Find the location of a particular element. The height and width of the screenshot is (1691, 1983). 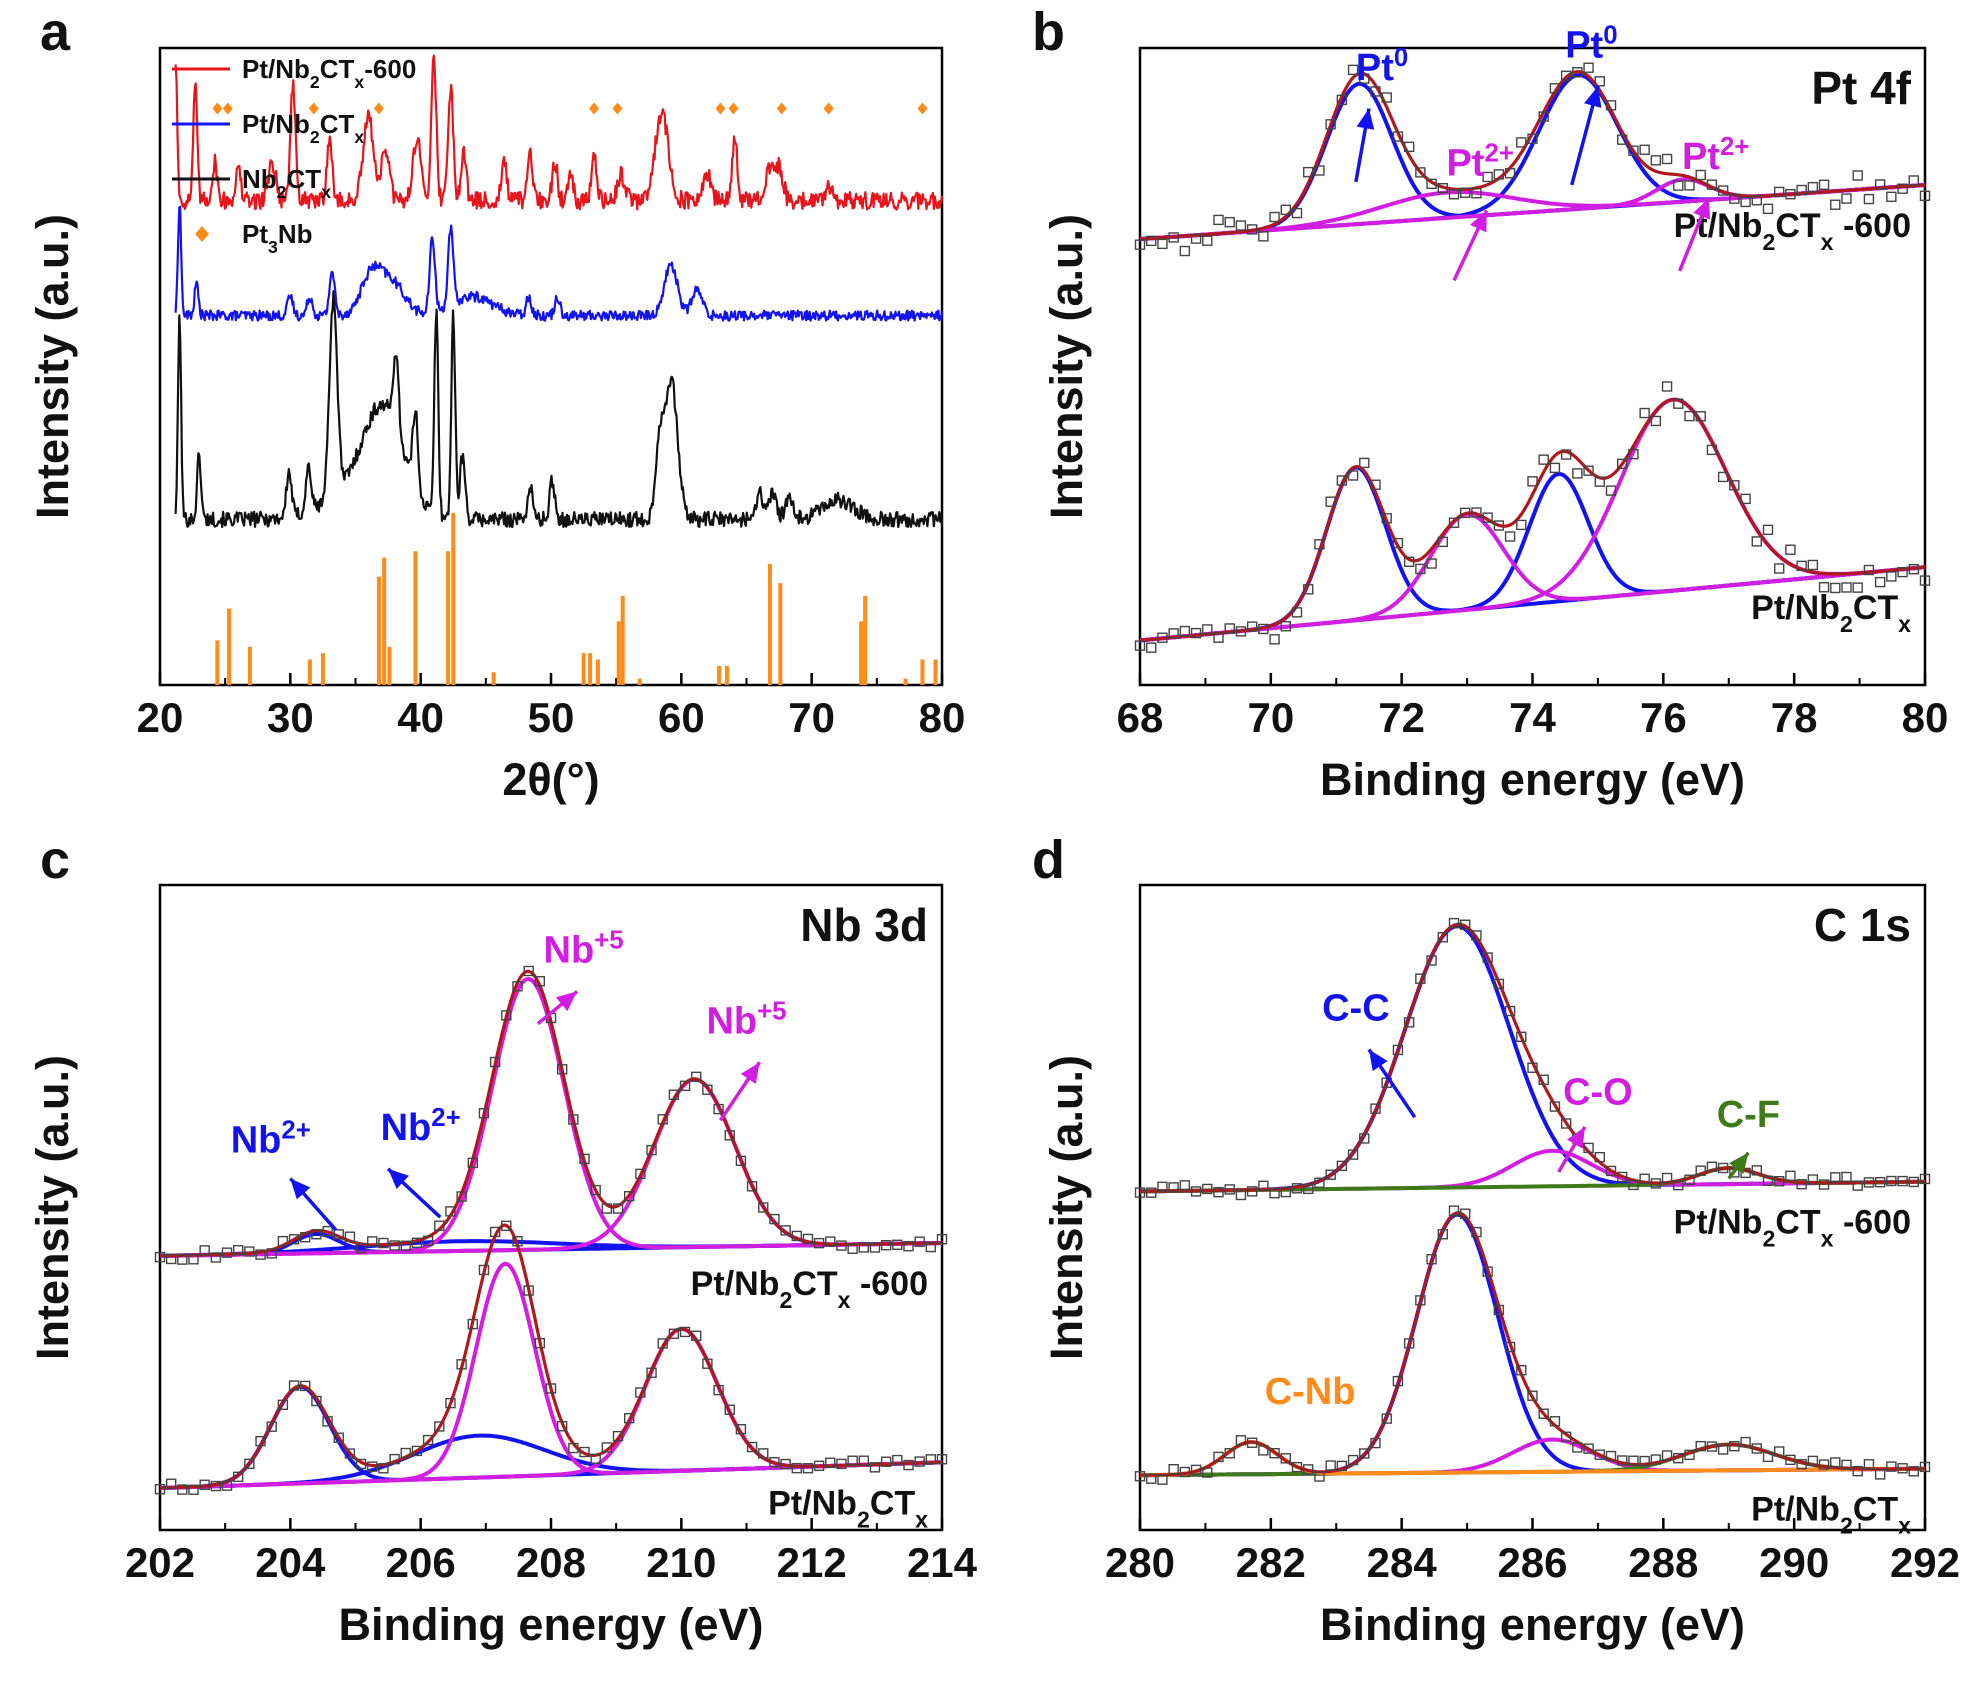

sample-label-part: Pt/Nb is located at coordinates (812, 1503).